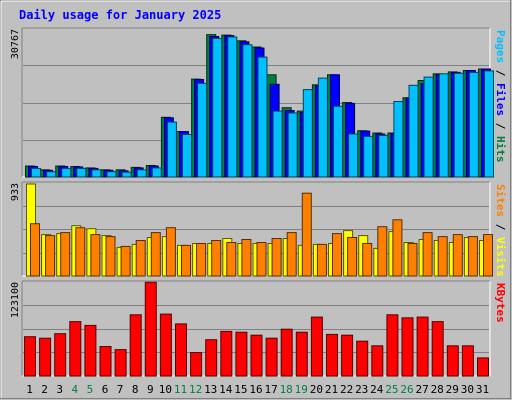 The width and height of the screenshot is (512, 404). Describe the element at coordinates (500, 99) in the screenshot. I see `legend-part: Files` at that location.